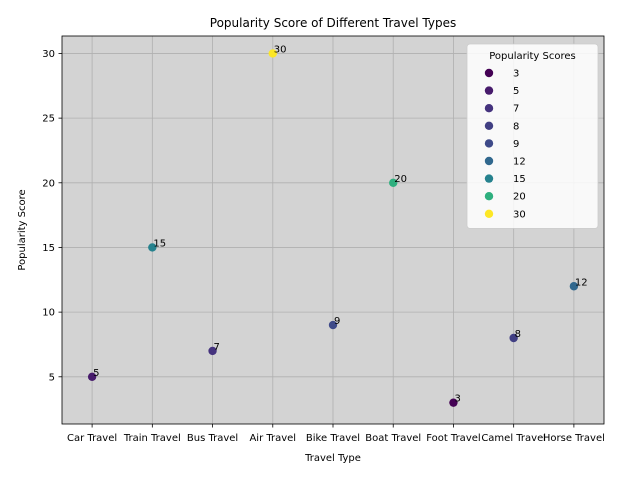 Image resolution: width=640 pixels, height=480 pixels. Describe the element at coordinates (48, 183) in the screenshot. I see `y-tick-label: 20` at that location.